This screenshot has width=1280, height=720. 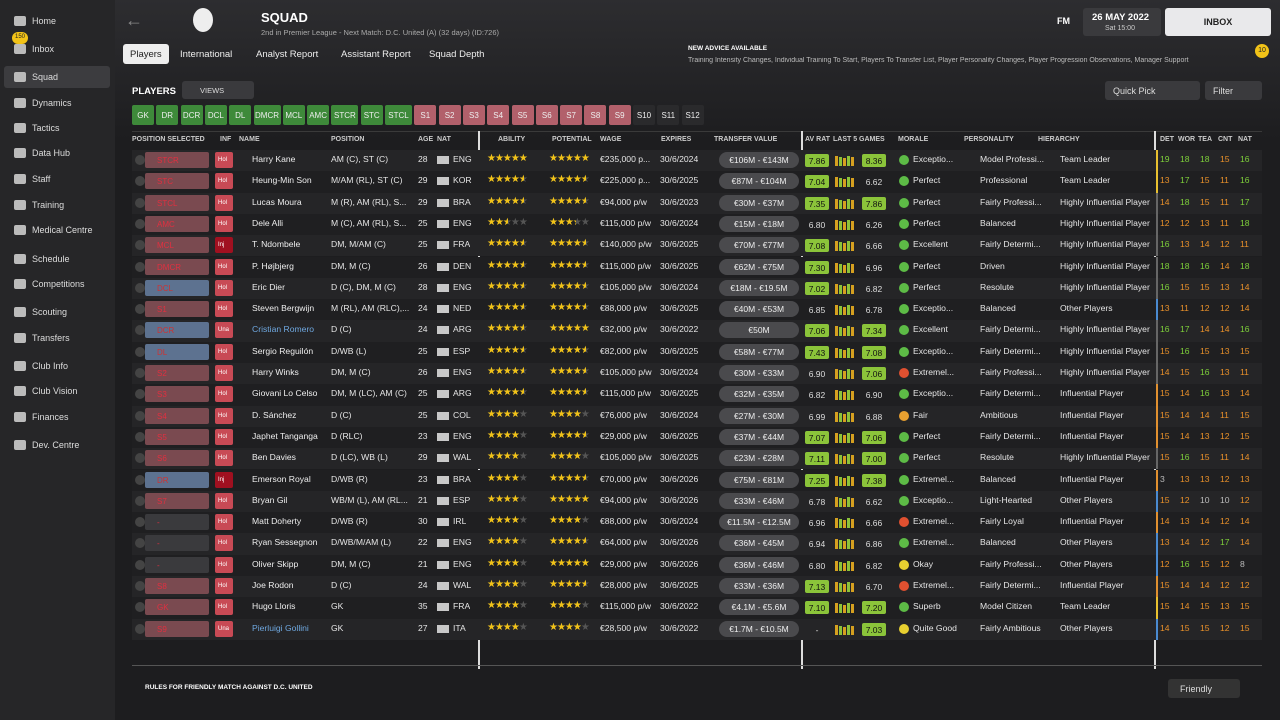 I want to click on date-box, so click(x=1122, y=22).